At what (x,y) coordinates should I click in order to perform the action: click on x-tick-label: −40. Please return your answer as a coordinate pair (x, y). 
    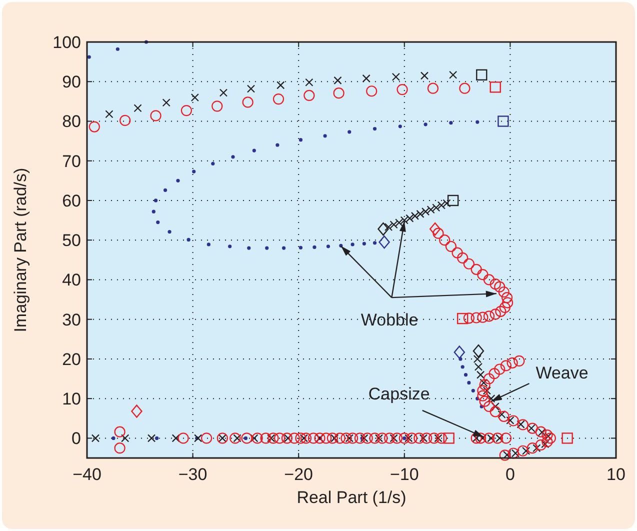
    Looking at the image, I should click on (87, 474).